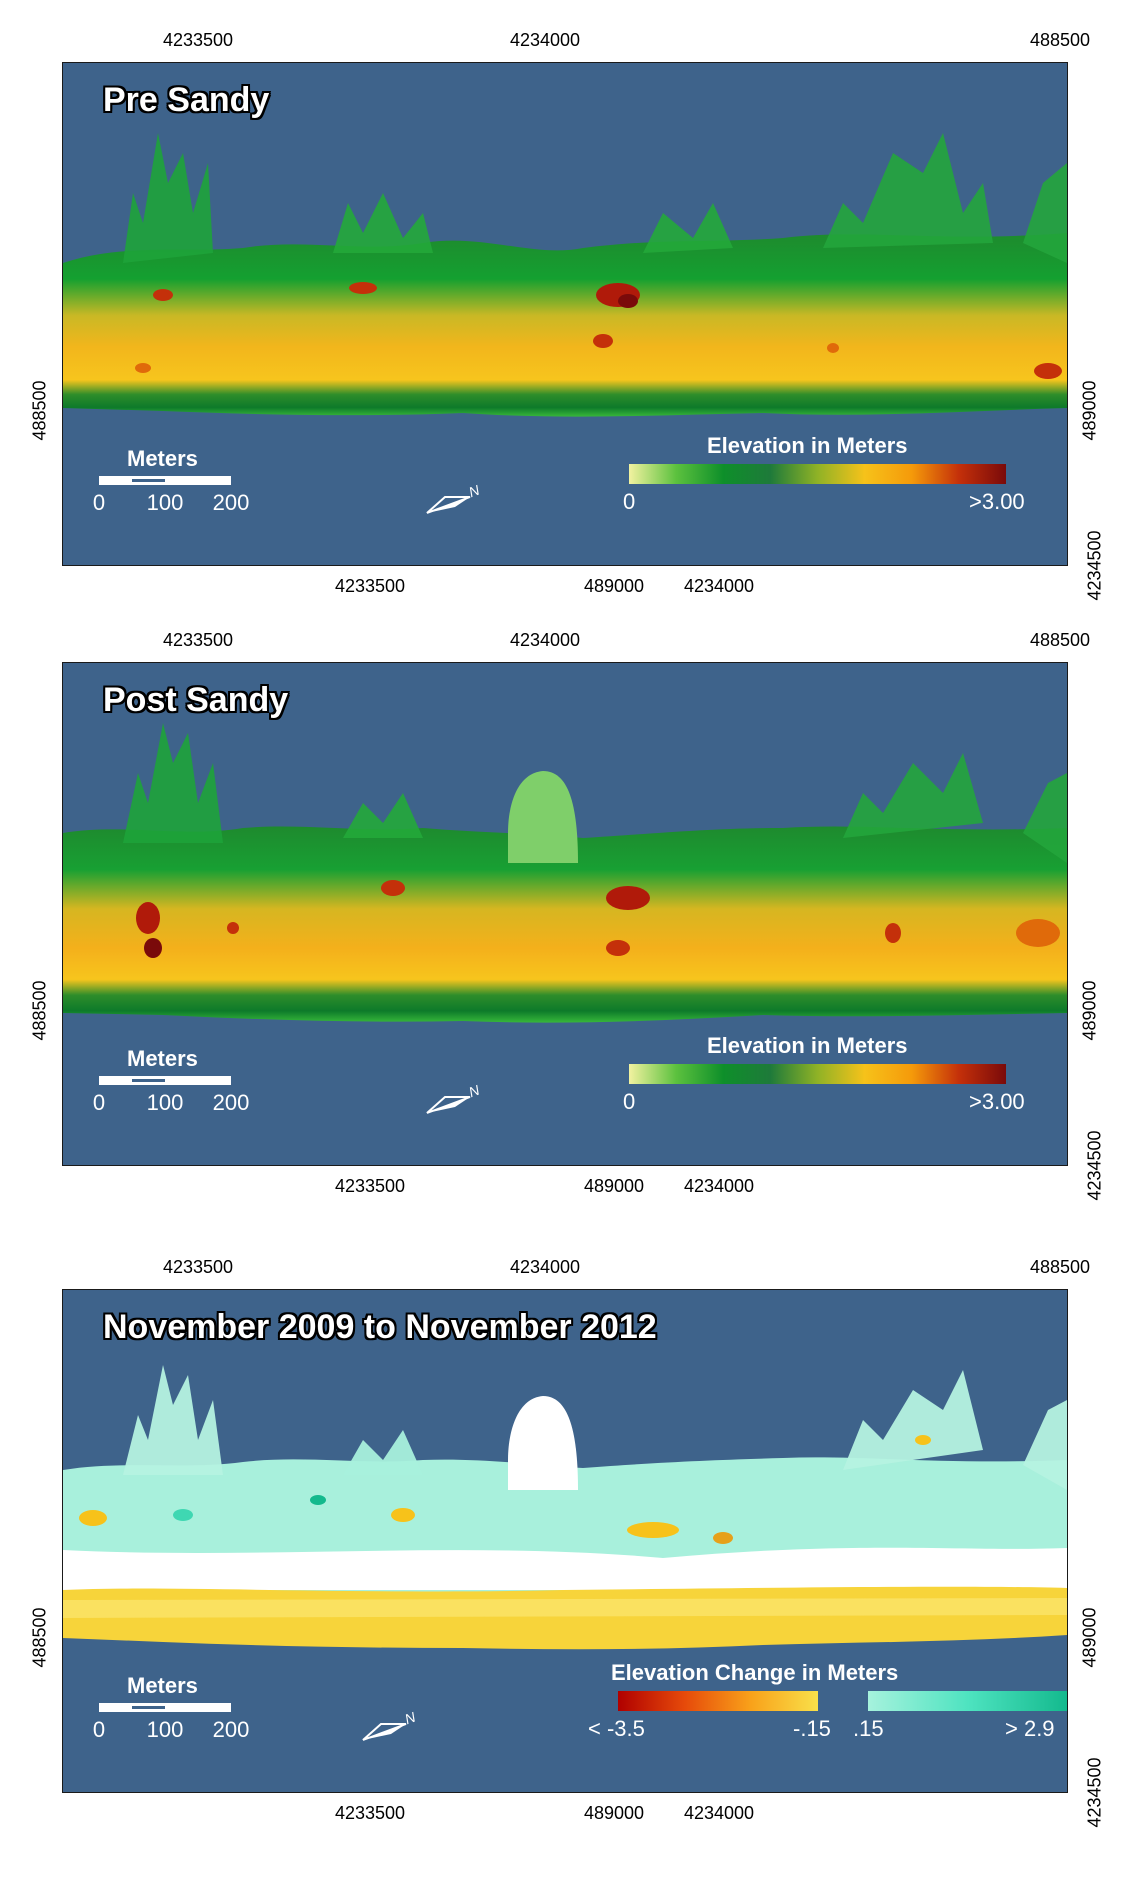 This screenshot has height=1892, width=1125. Describe the element at coordinates (196, 700) in the screenshot. I see `map-title: Post Sandy` at that location.